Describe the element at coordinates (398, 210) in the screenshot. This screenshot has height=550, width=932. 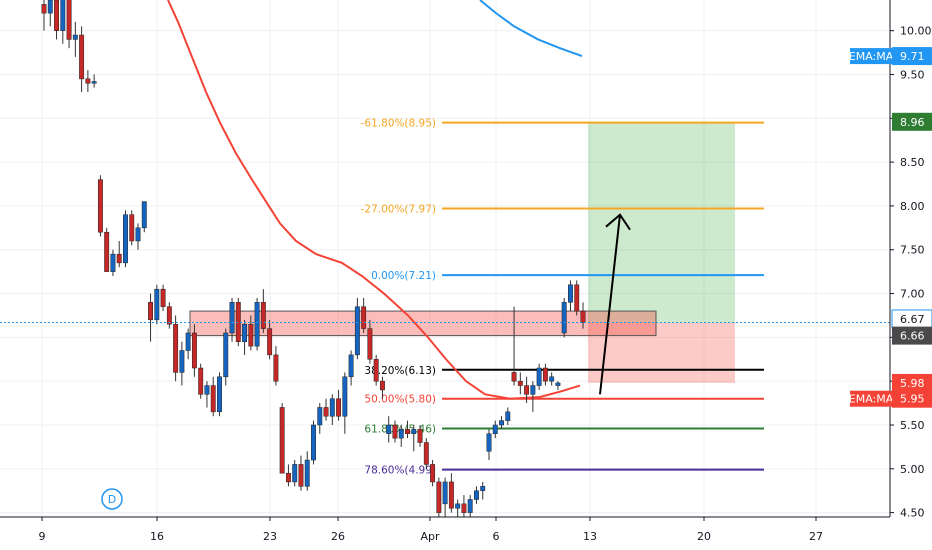
I see `fib-label-1: -27.00%(7.97)` at that location.